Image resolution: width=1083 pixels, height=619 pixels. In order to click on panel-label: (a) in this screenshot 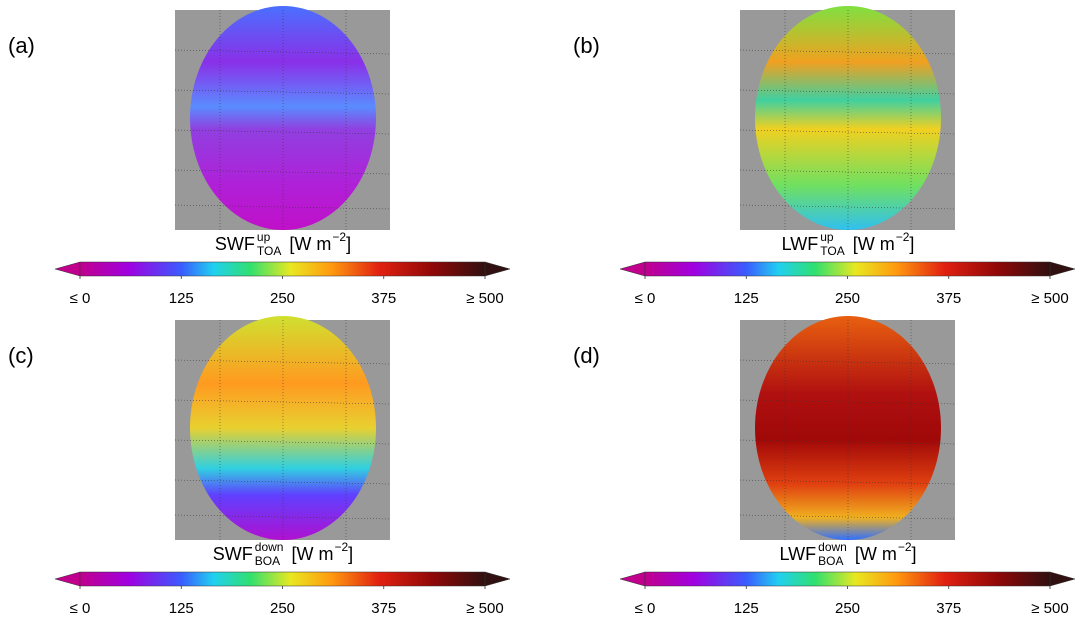, I will do `click(21, 45)`.